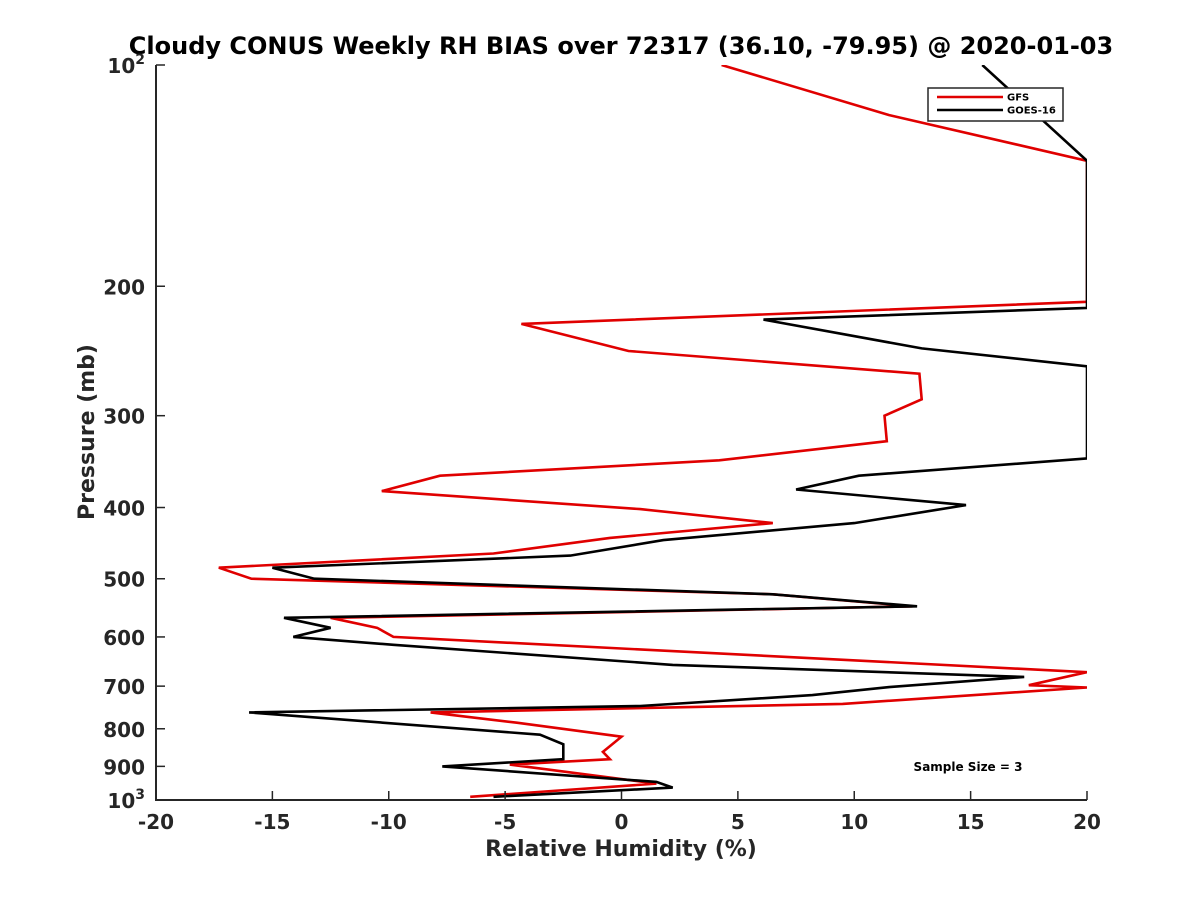 The width and height of the screenshot is (1200, 900). I want to click on y-tick-label: 102, so click(126, 65).